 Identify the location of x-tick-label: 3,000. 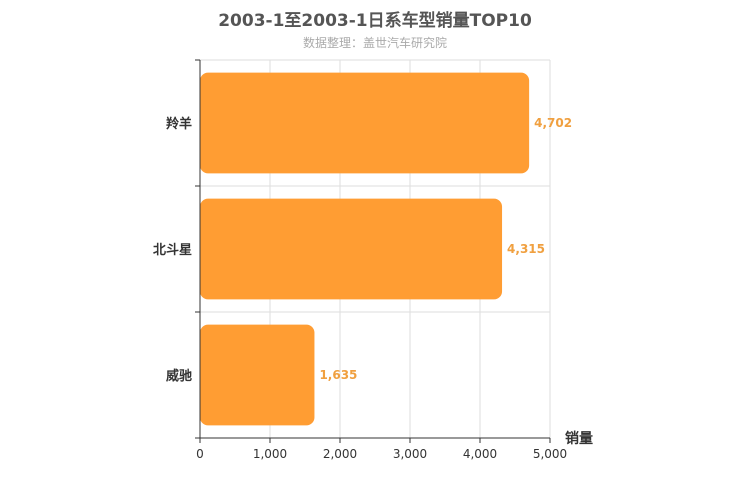
(410, 454).